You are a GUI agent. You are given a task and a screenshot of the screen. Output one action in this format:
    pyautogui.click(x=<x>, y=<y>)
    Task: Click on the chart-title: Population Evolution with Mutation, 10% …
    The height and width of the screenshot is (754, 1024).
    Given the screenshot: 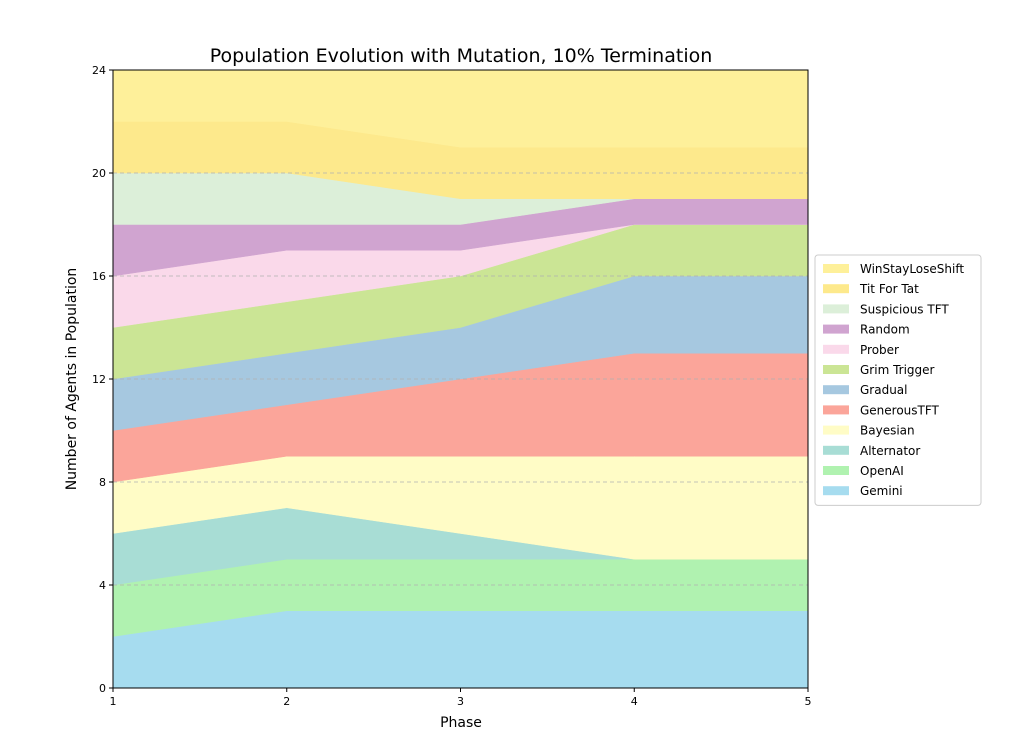 What is the action you would take?
    pyautogui.click(x=461, y=56)
    